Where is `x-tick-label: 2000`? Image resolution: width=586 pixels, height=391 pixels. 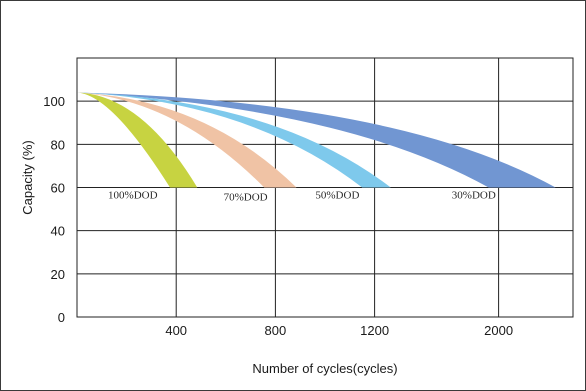 x-tick-label: 2000 is located at coordinates (498, 330).